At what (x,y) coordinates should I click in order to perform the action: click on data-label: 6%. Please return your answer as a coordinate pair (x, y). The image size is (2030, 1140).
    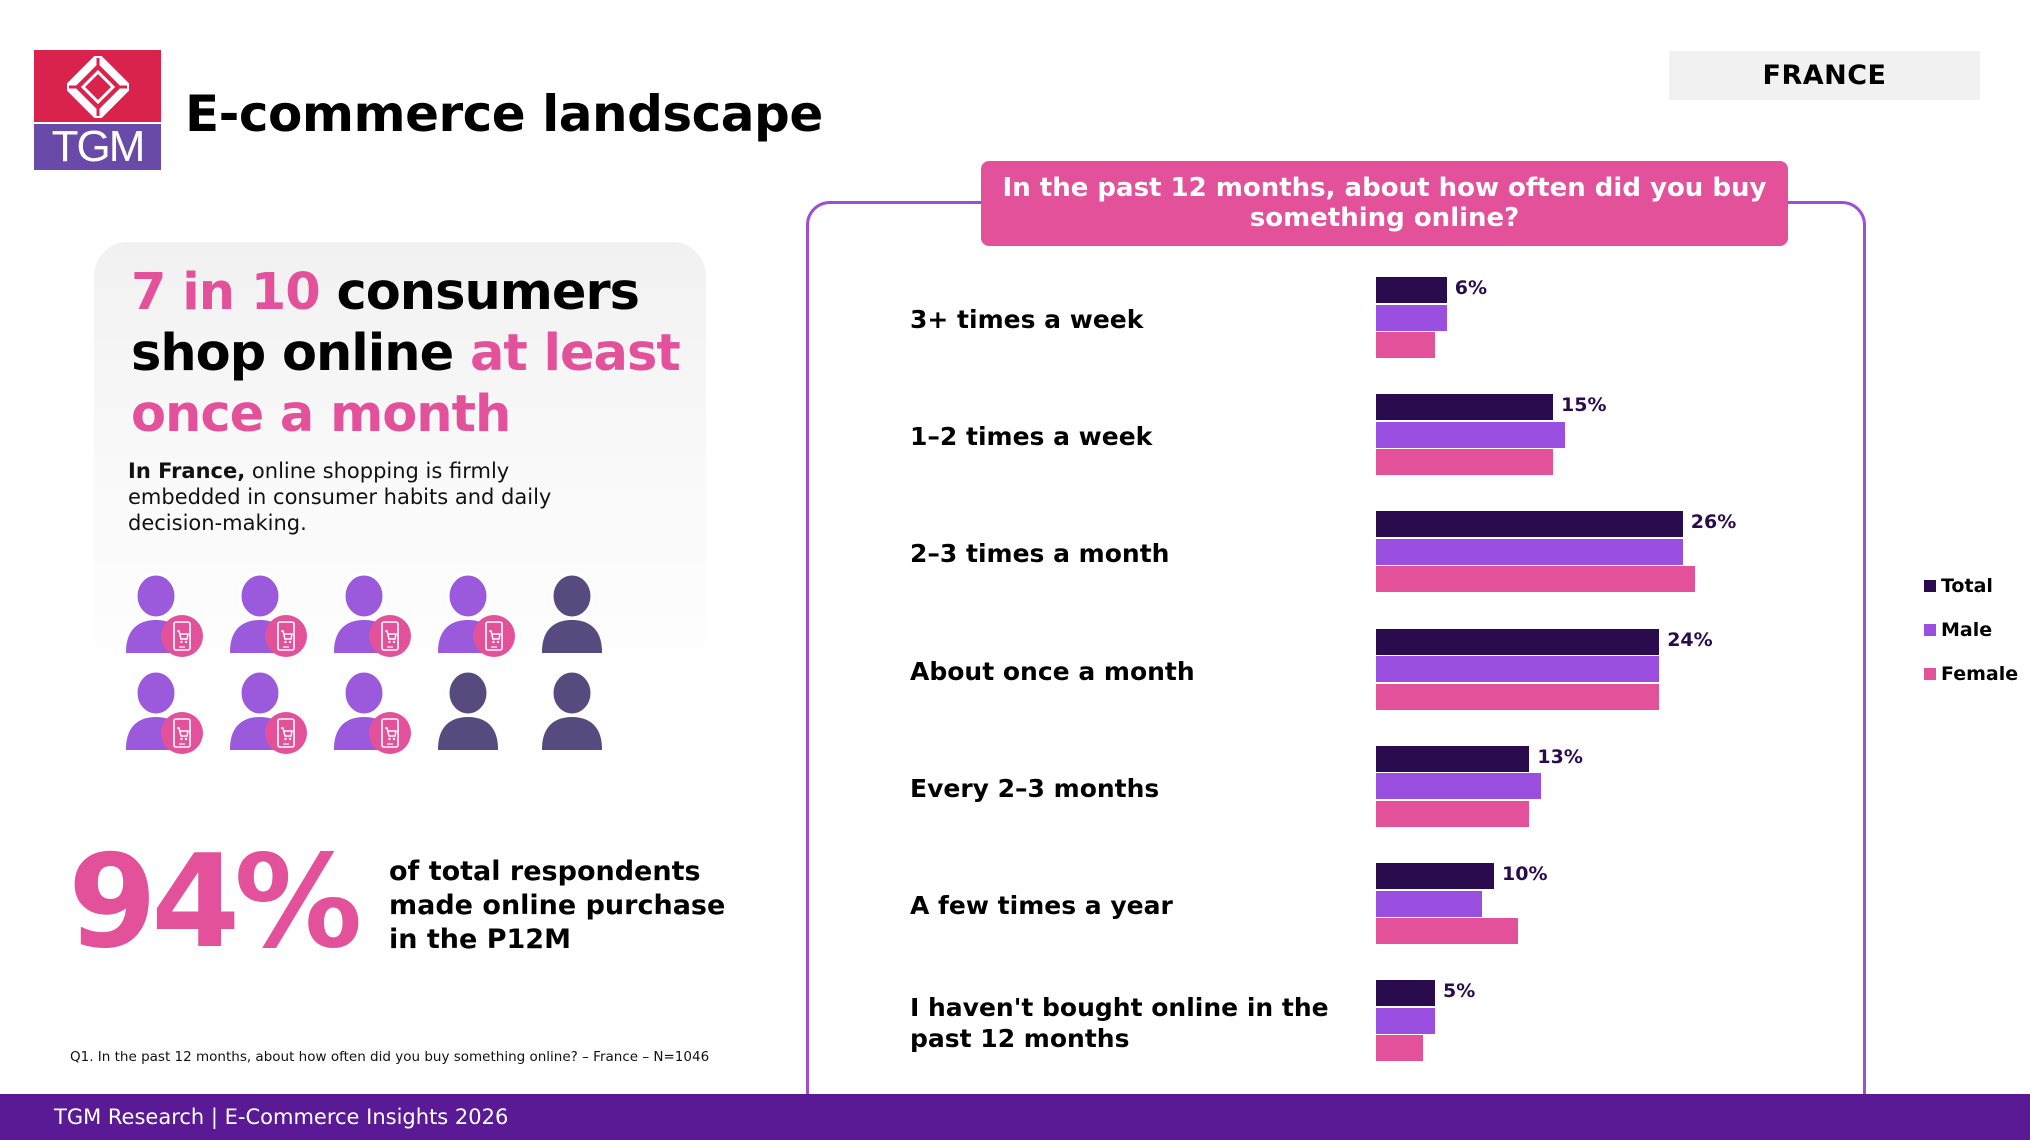
    Looking at the image, I should click on (1471, 288).